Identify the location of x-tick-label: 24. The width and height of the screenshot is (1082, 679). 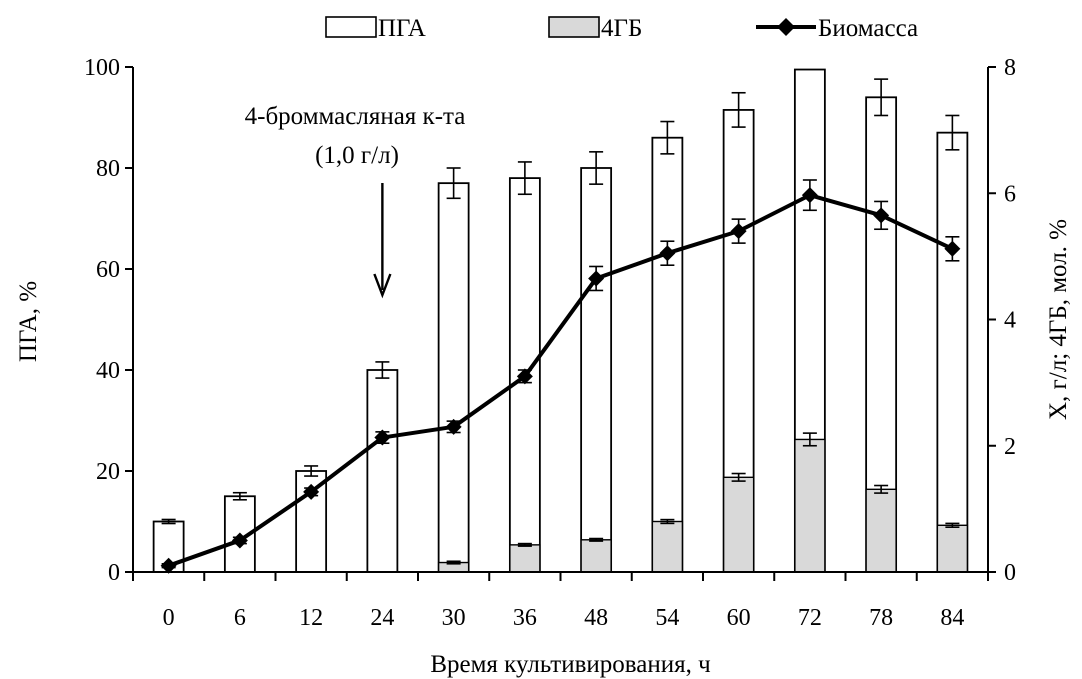
(382, 618).